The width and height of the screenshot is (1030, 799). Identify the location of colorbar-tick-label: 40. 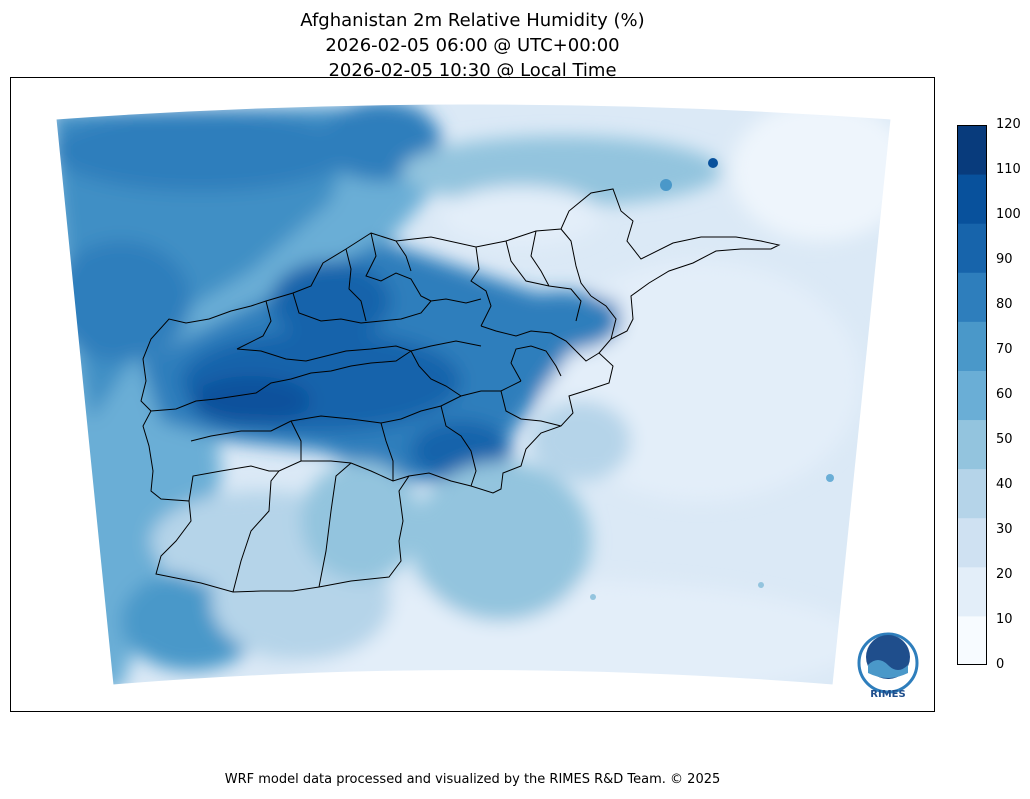
(1004, 484).